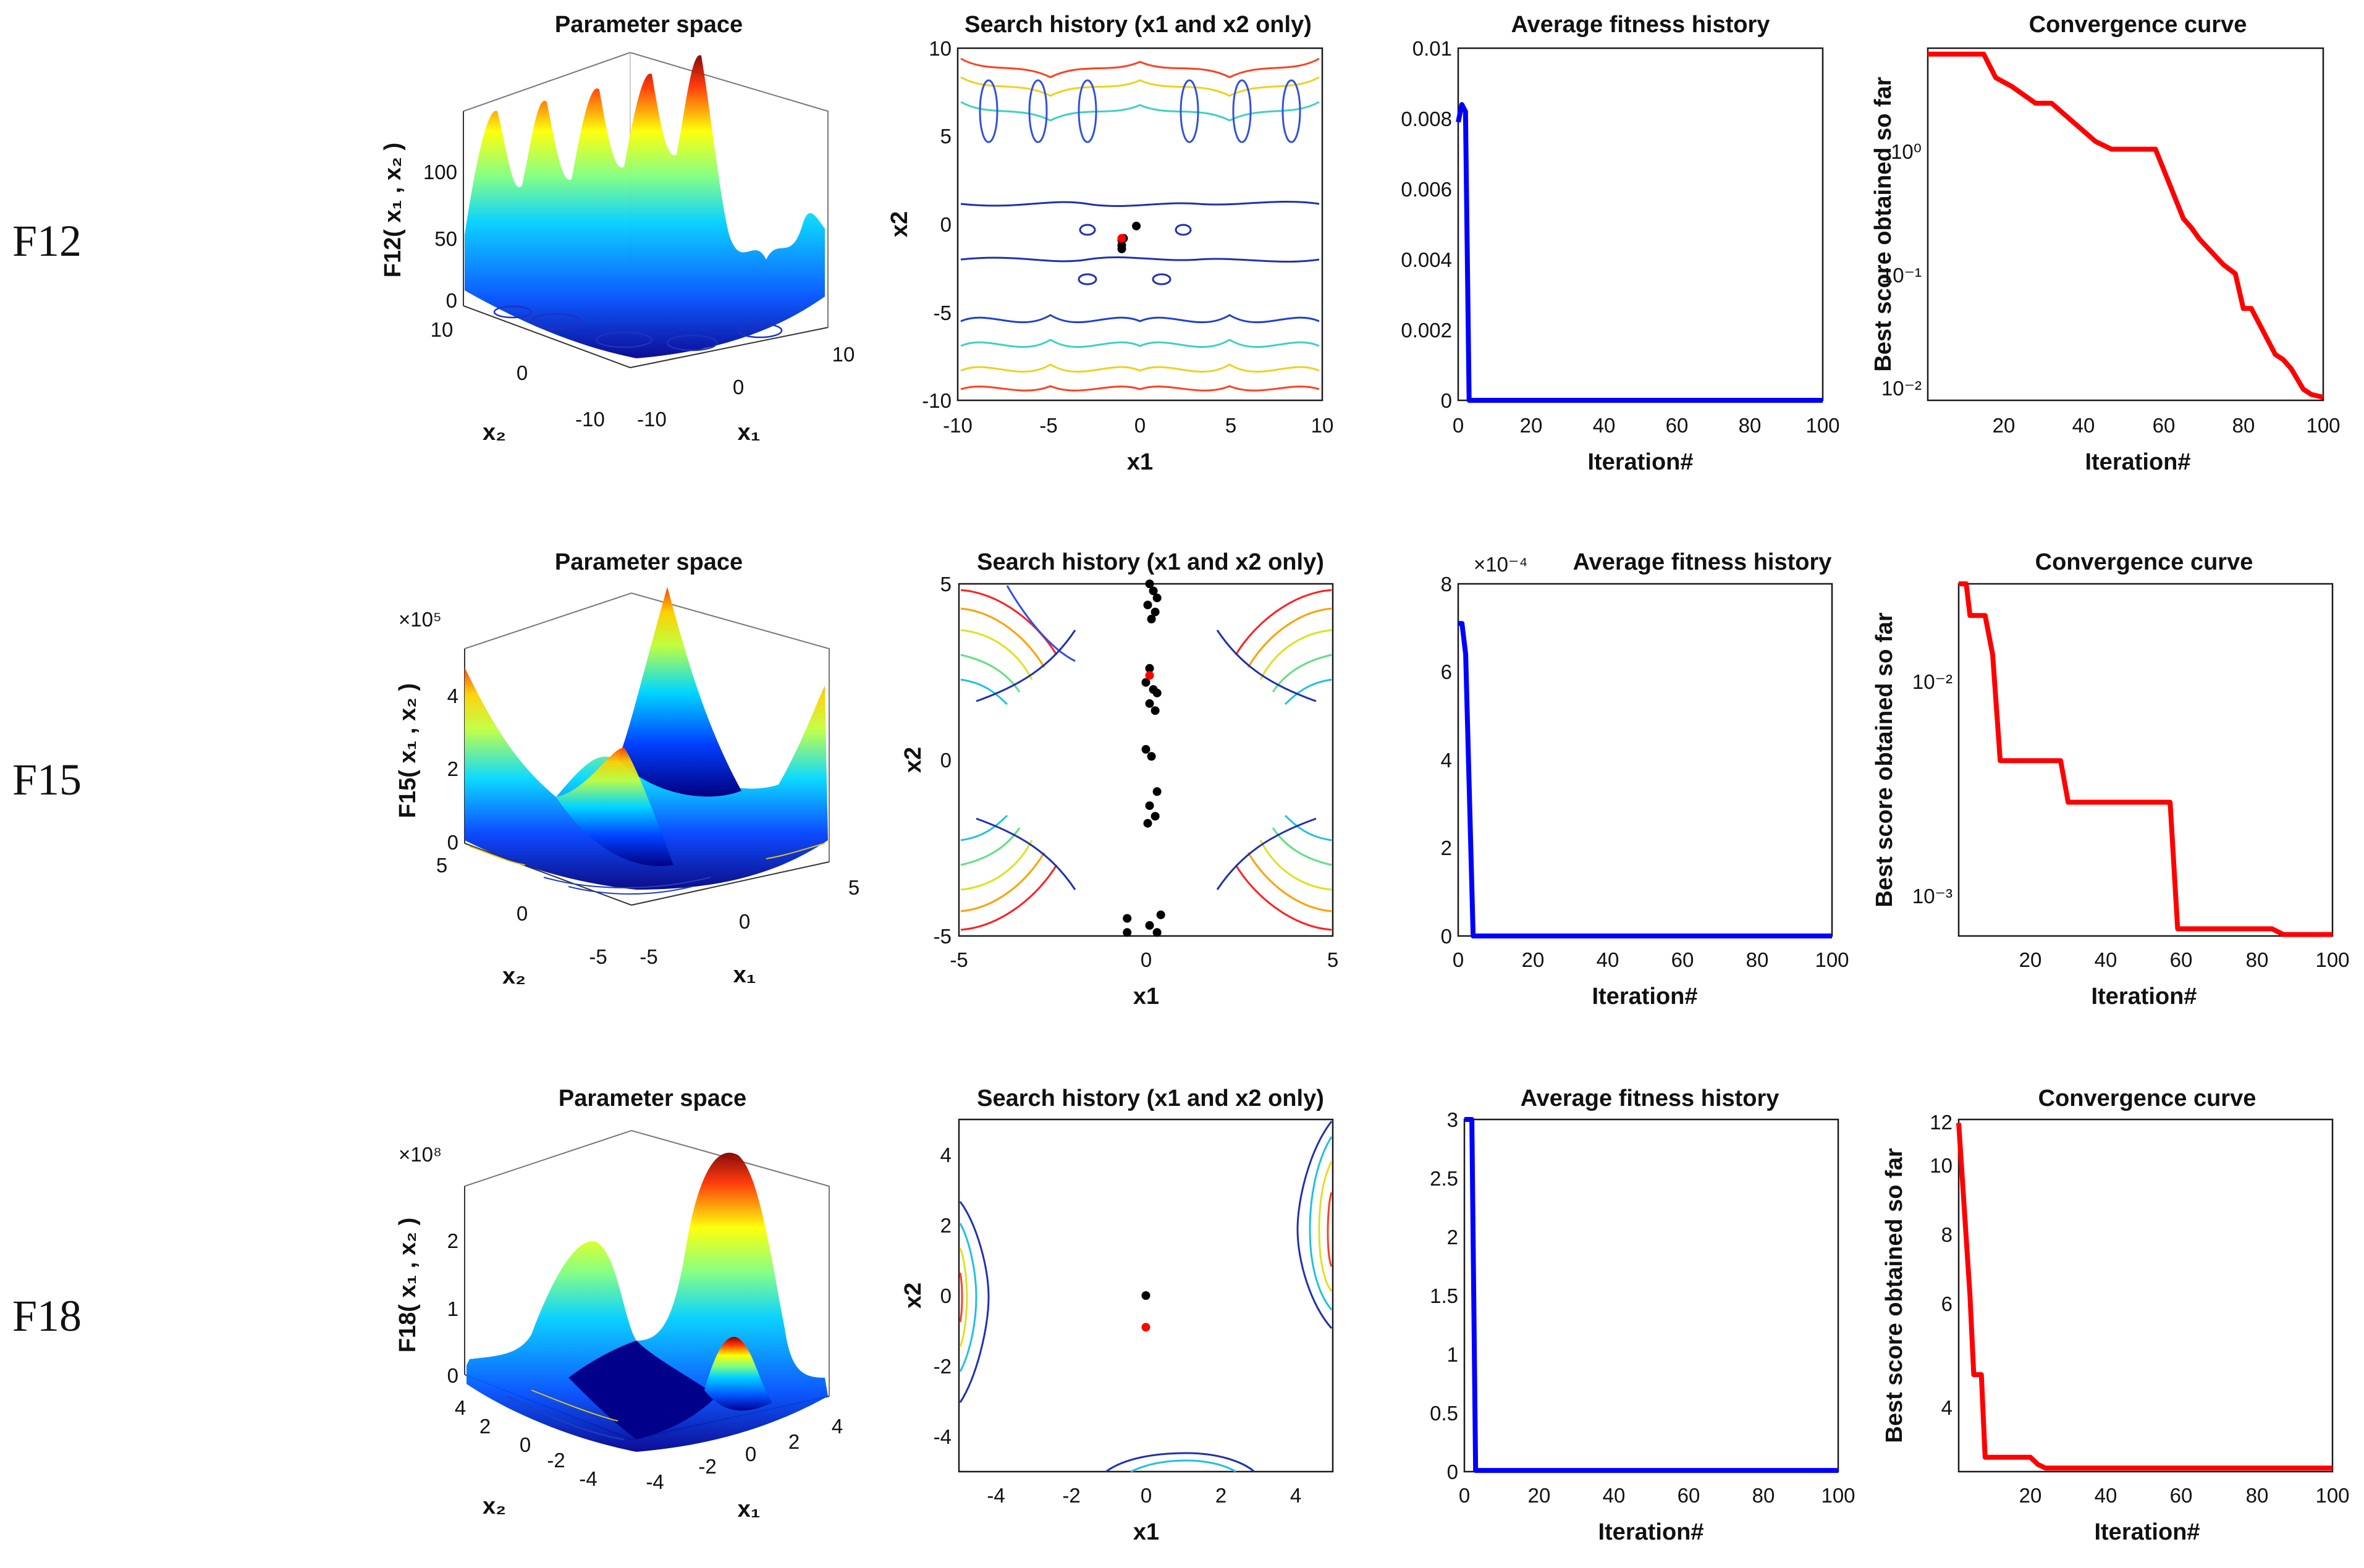 The width and height of the screenshot is (2364, 1568). I want to click on x1-tick: 4, so click(837, 1426).